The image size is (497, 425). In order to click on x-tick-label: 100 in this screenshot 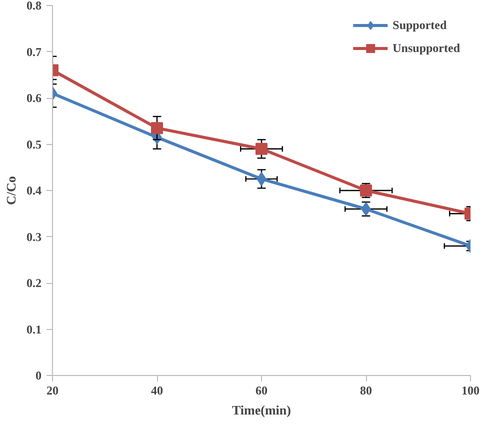, I will do `click(471, 391)`.